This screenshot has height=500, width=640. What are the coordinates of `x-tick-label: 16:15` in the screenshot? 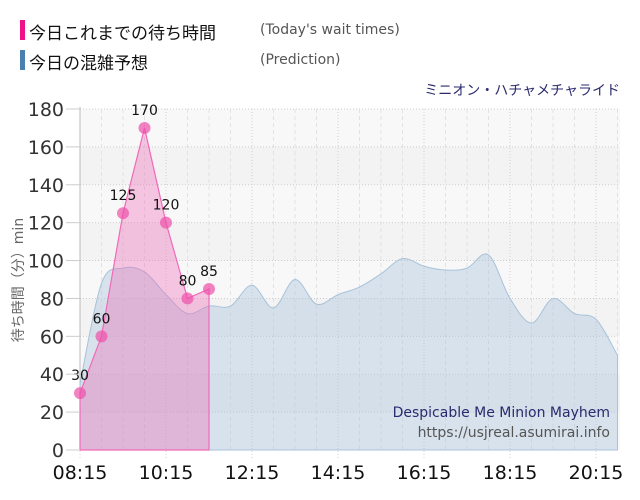 It's located at (424, 473).